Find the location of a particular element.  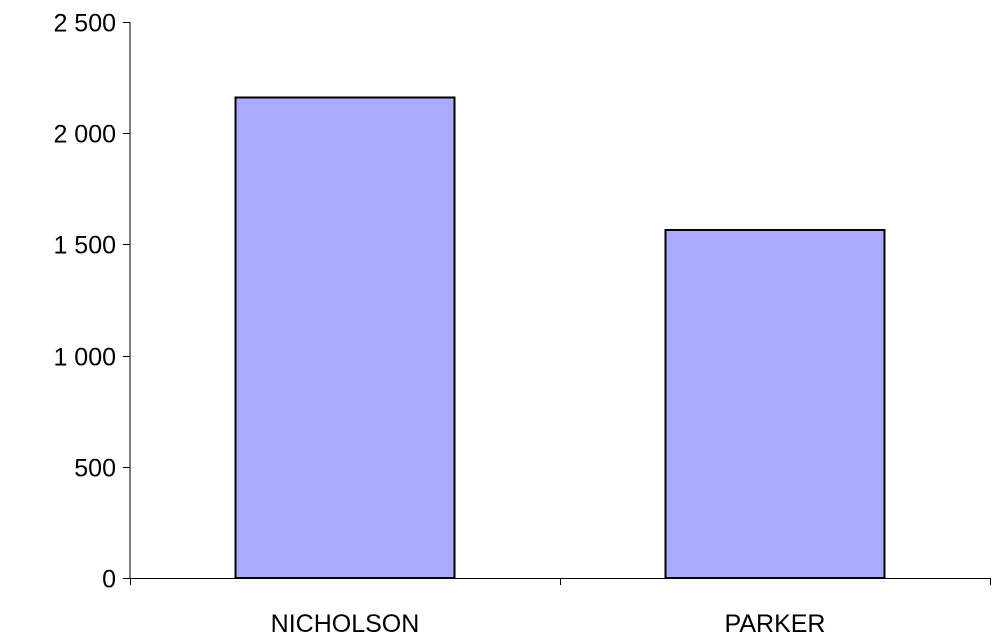

y-tick-label: 500 is located at coordinates (95, 469).